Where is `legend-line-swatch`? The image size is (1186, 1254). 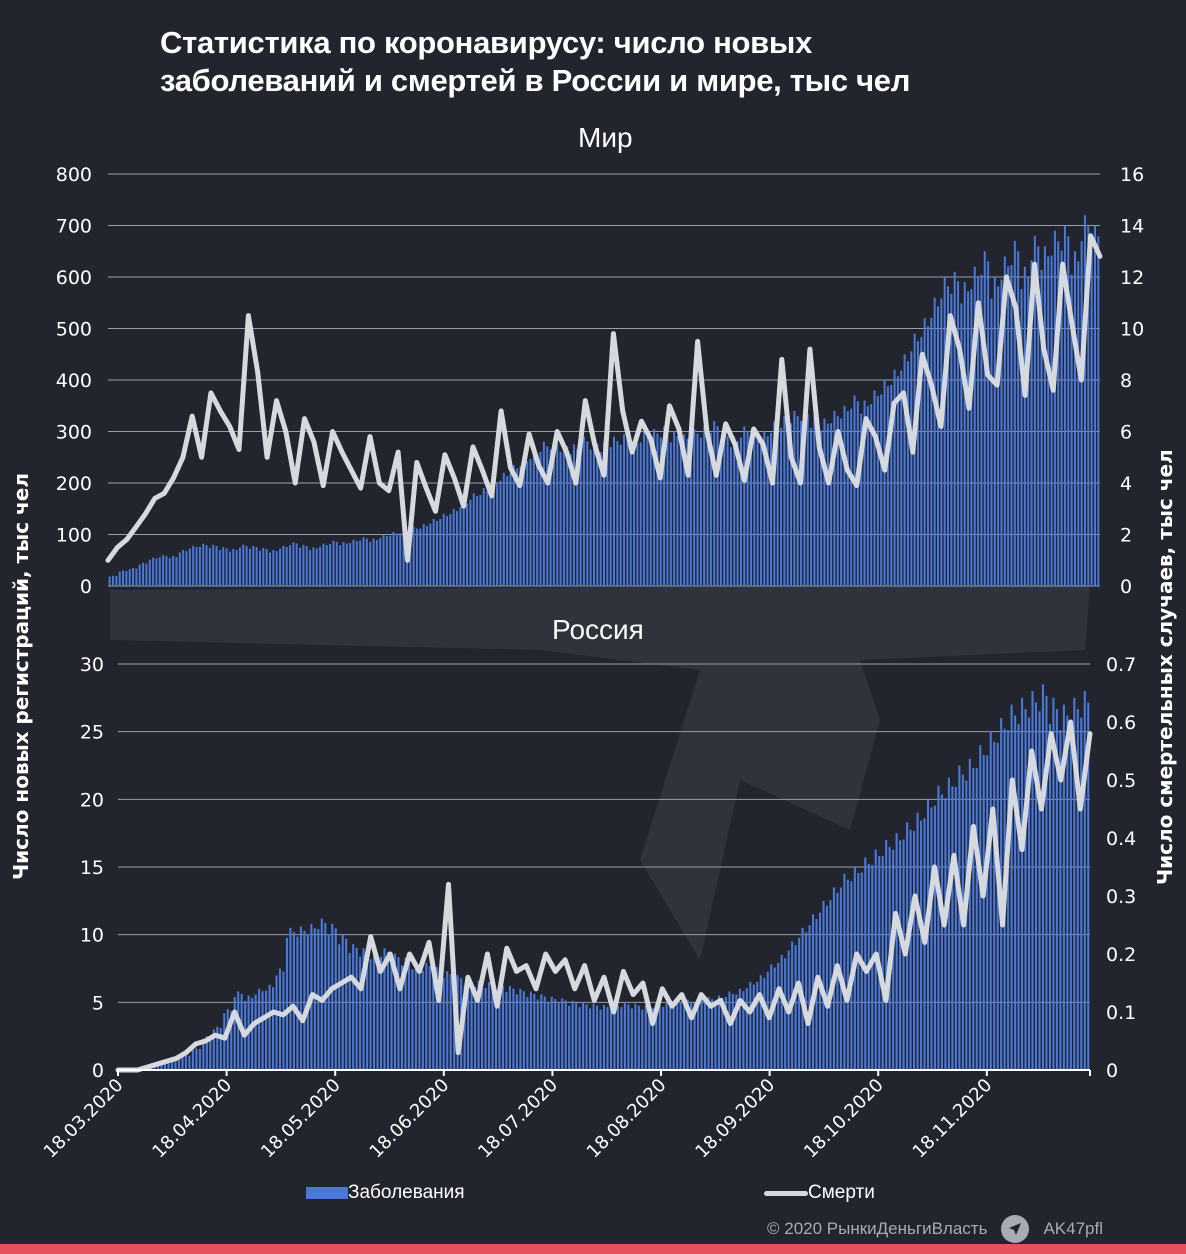
legend-line-swatch is located at coordinates (786, 1193).